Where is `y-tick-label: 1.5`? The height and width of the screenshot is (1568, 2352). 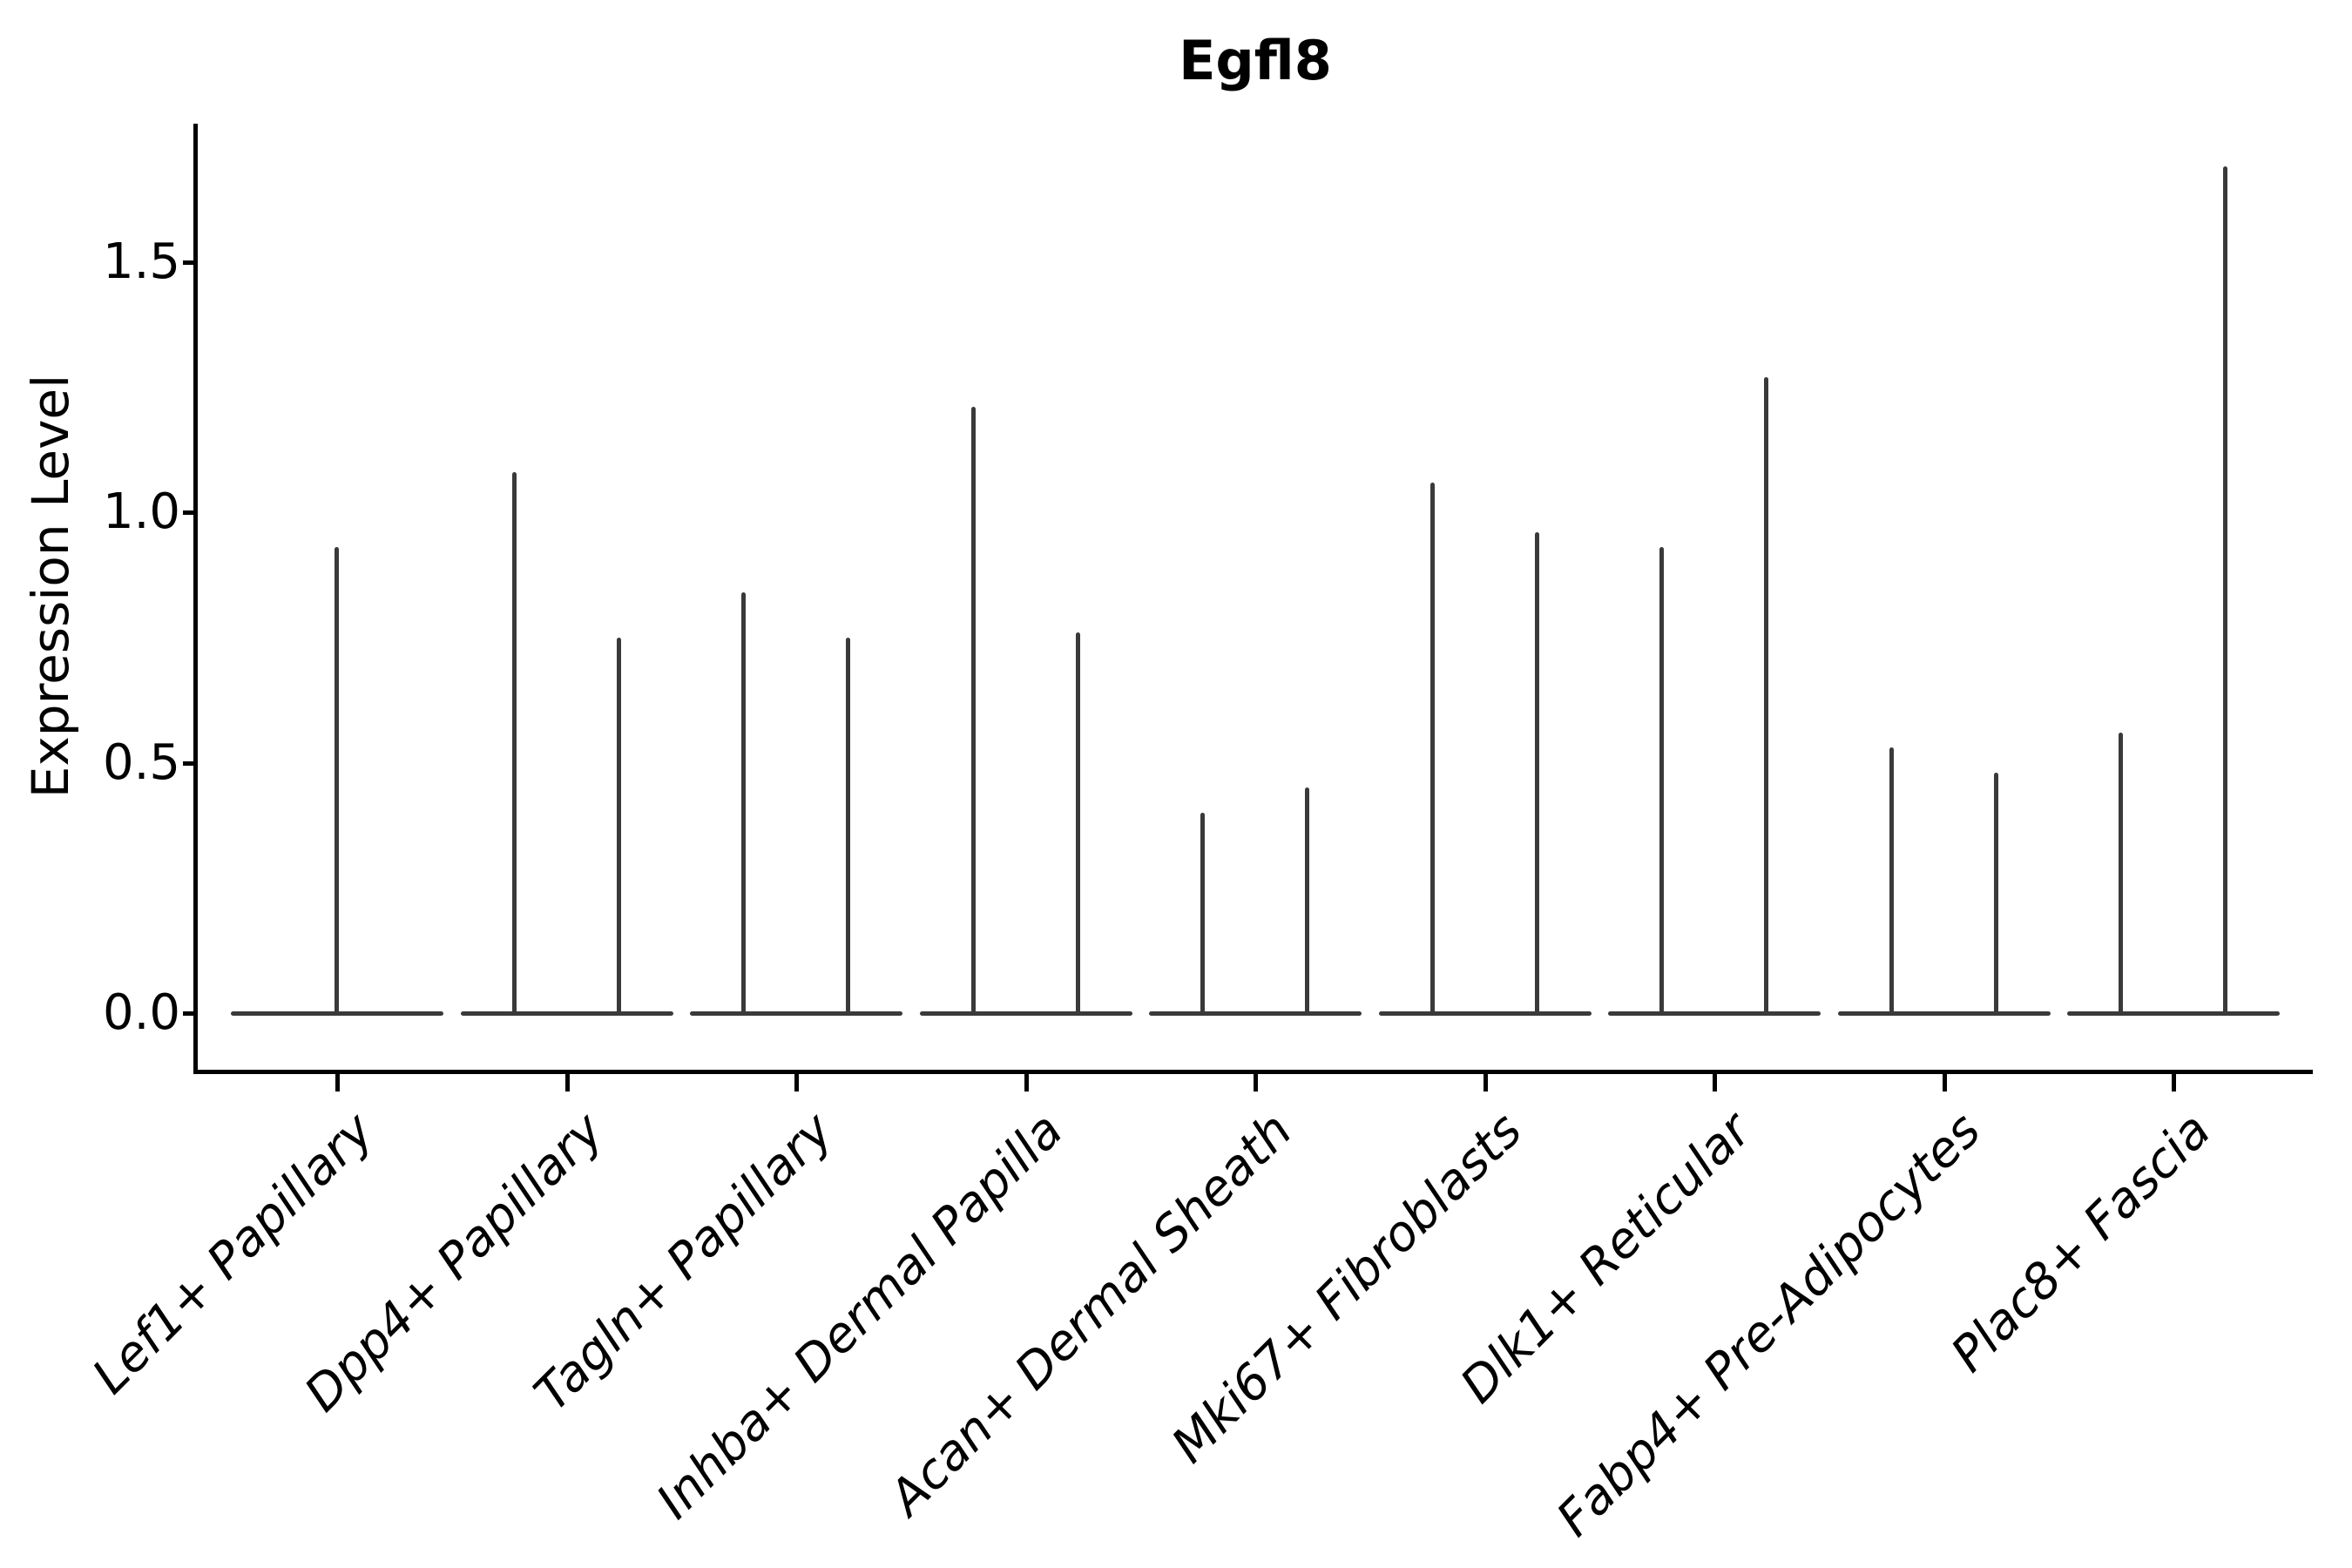
y-tick-label: 1.5 is located at coordinates (141, 261).